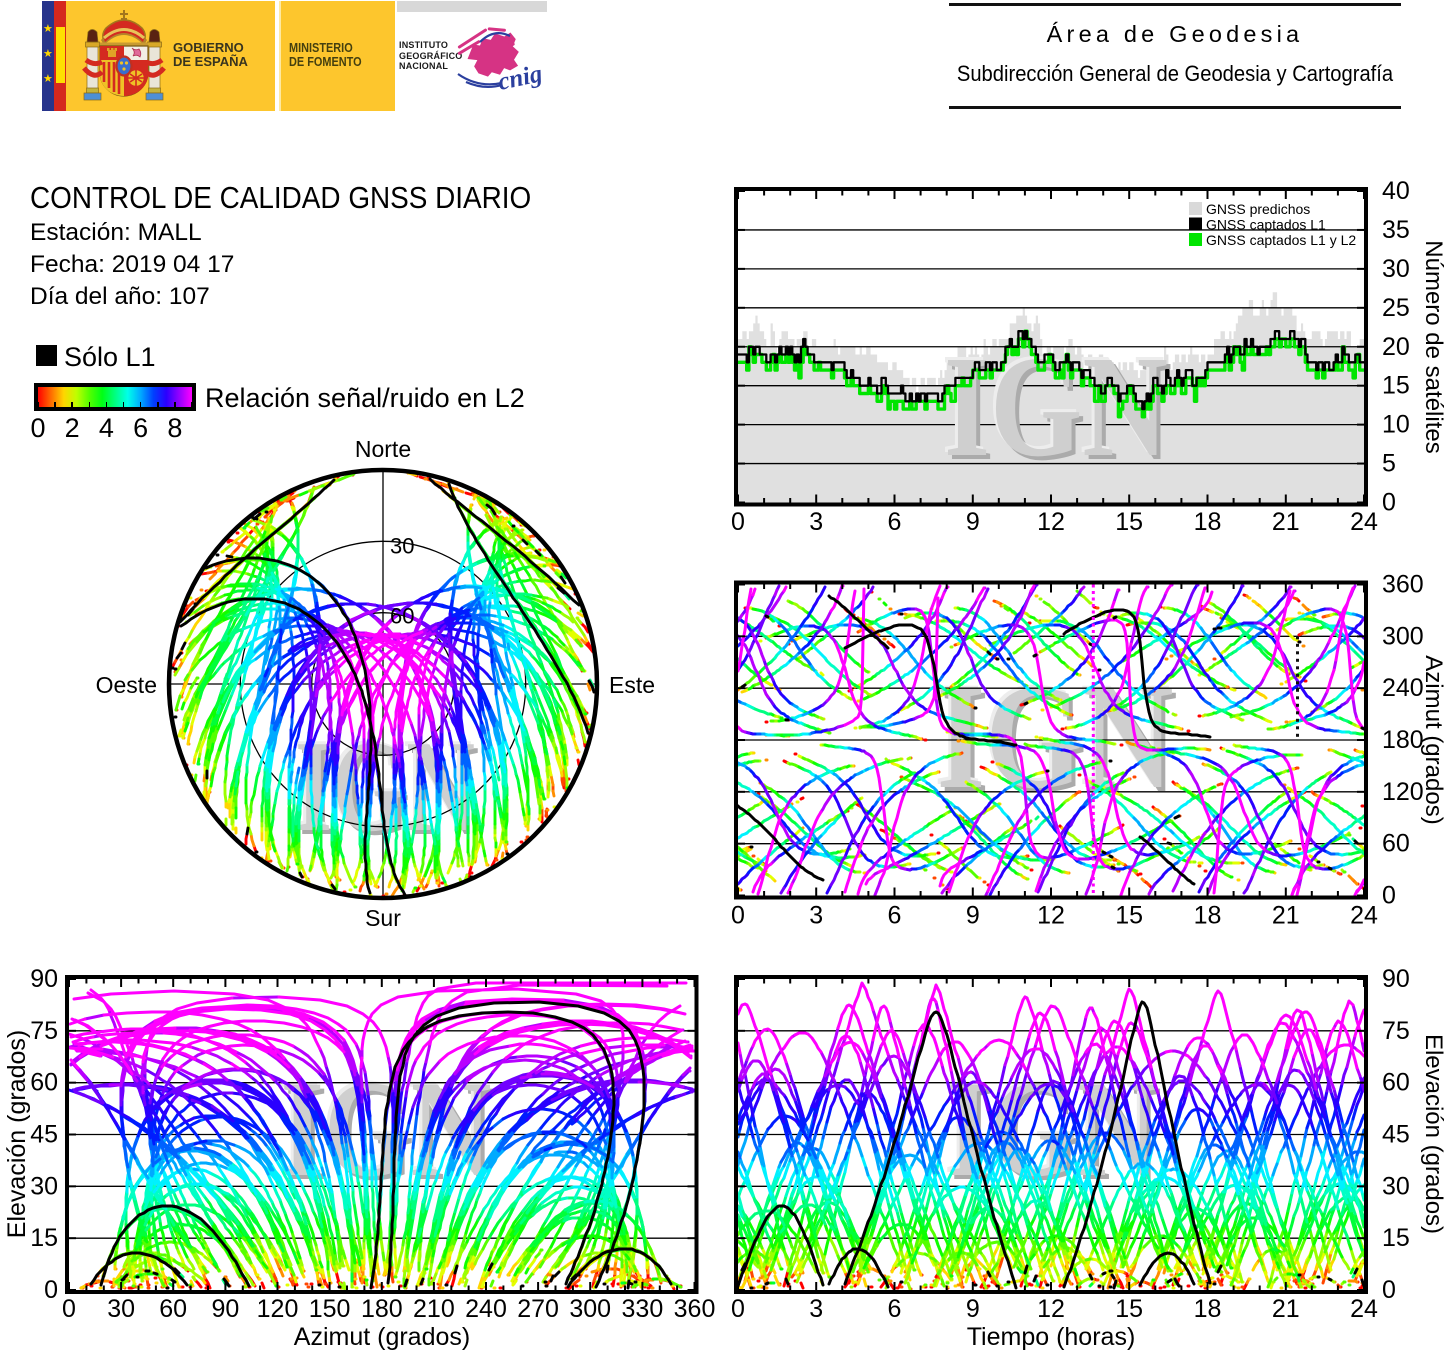 This screenshot has width=1445, height=1350. Describe the element at coordinates (1432, 346) in the screenshot. I see `svg-text: Número de satélites` at that location.